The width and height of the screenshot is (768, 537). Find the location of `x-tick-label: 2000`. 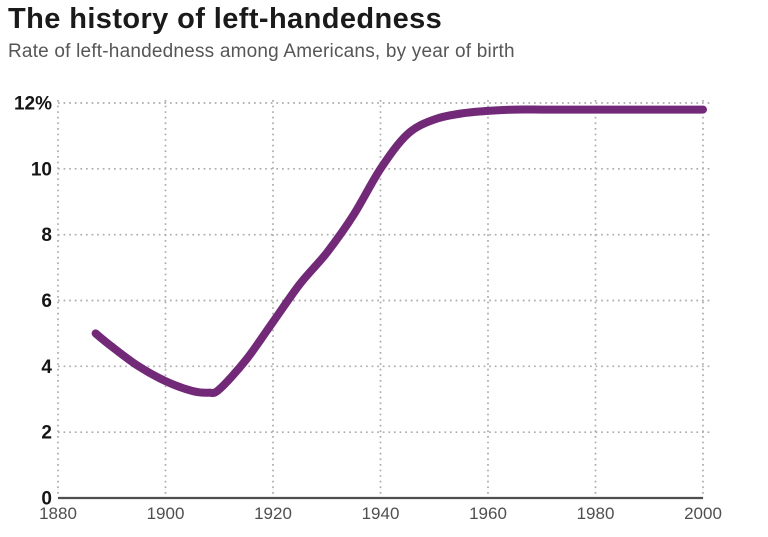

x-tick-label: 2000 is located at coordinates (703, 513).